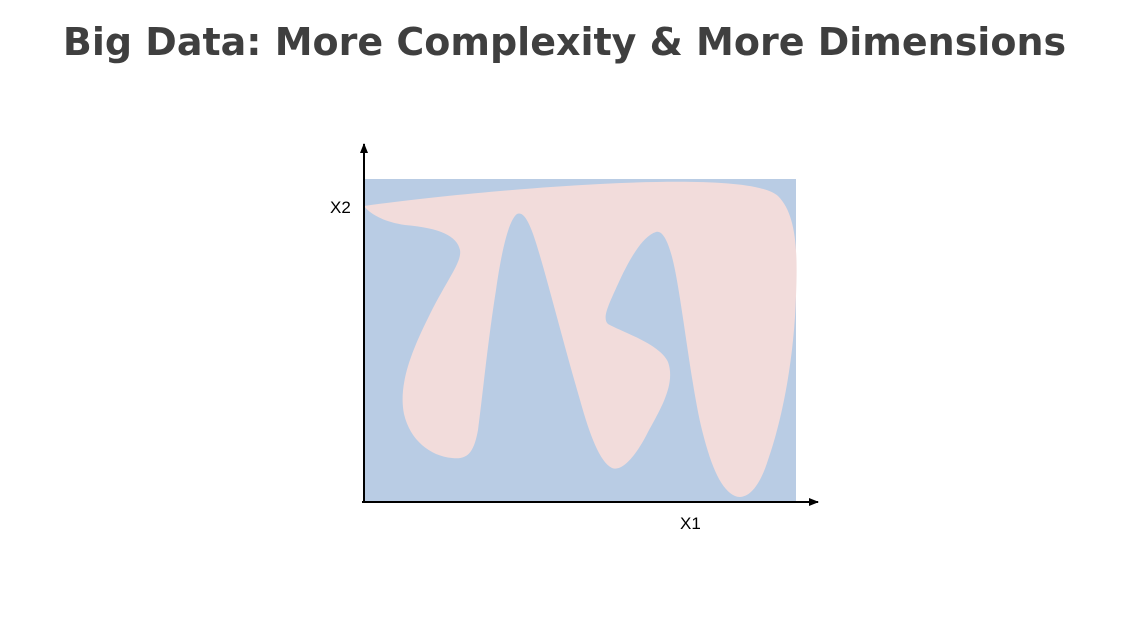 The height and width of the screenshot is (626, 1129). I want to click on y-axis-label: X2, so click(340, 207).